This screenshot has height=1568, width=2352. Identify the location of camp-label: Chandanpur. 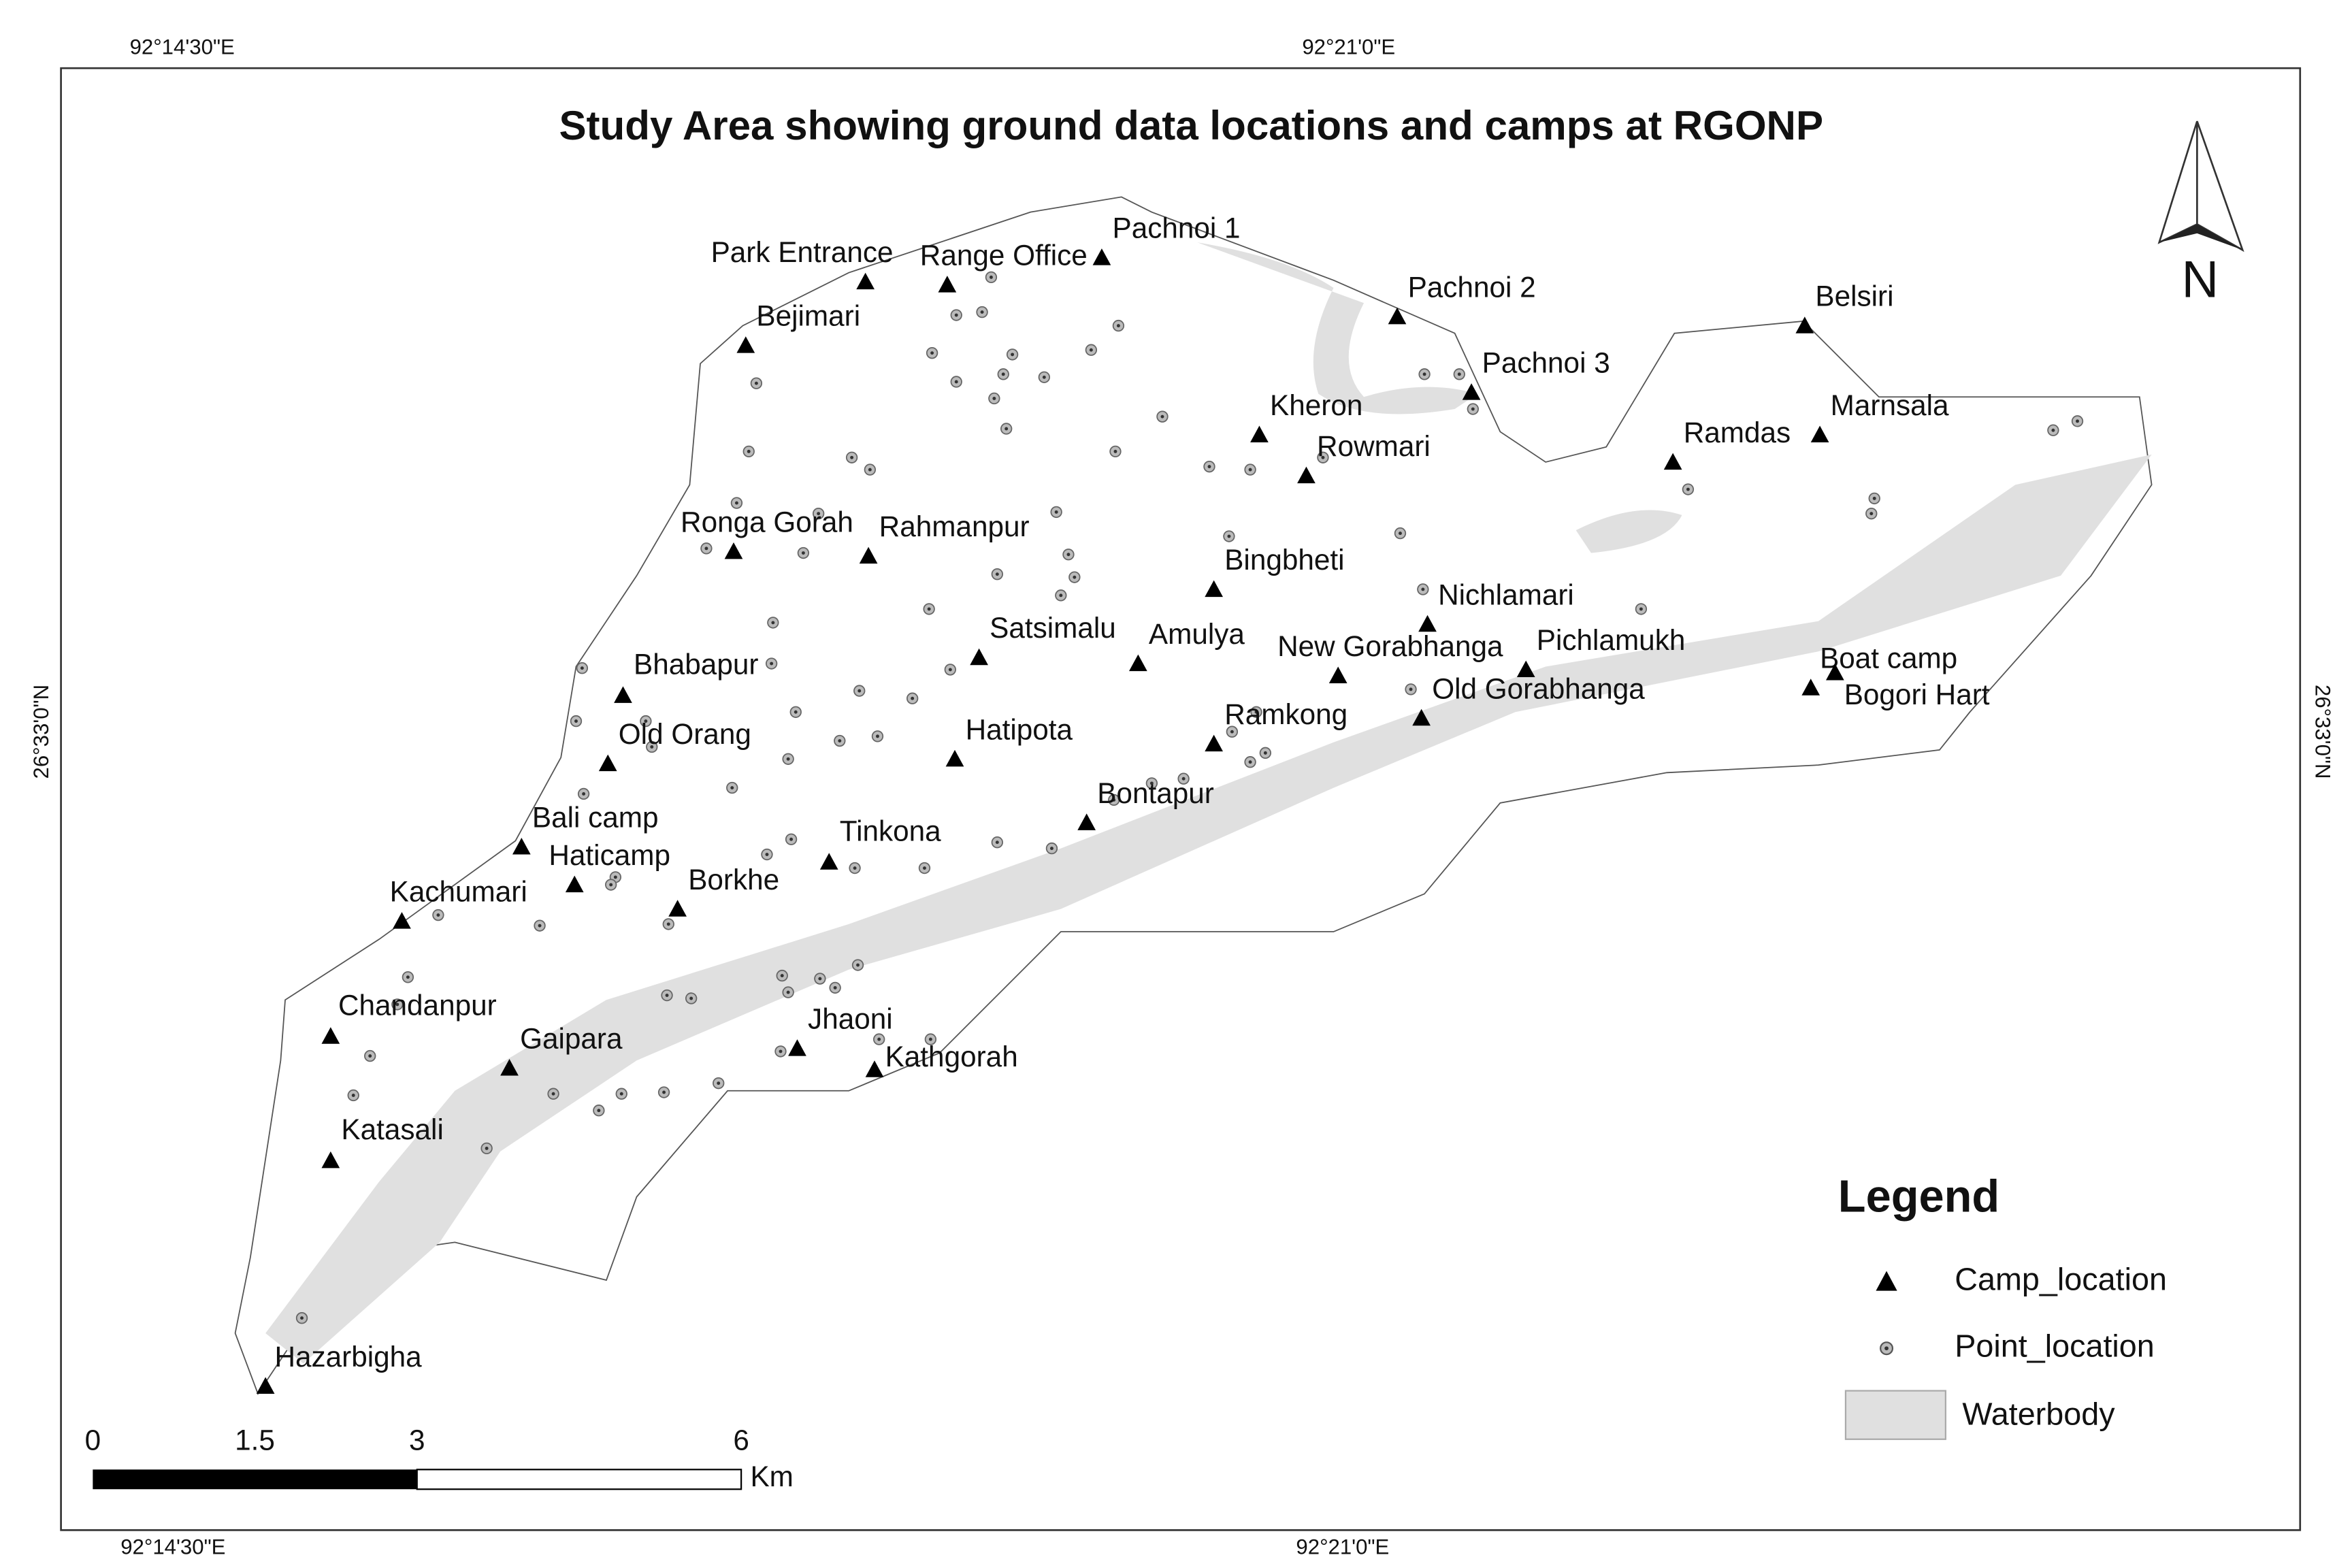
(417, 1006).